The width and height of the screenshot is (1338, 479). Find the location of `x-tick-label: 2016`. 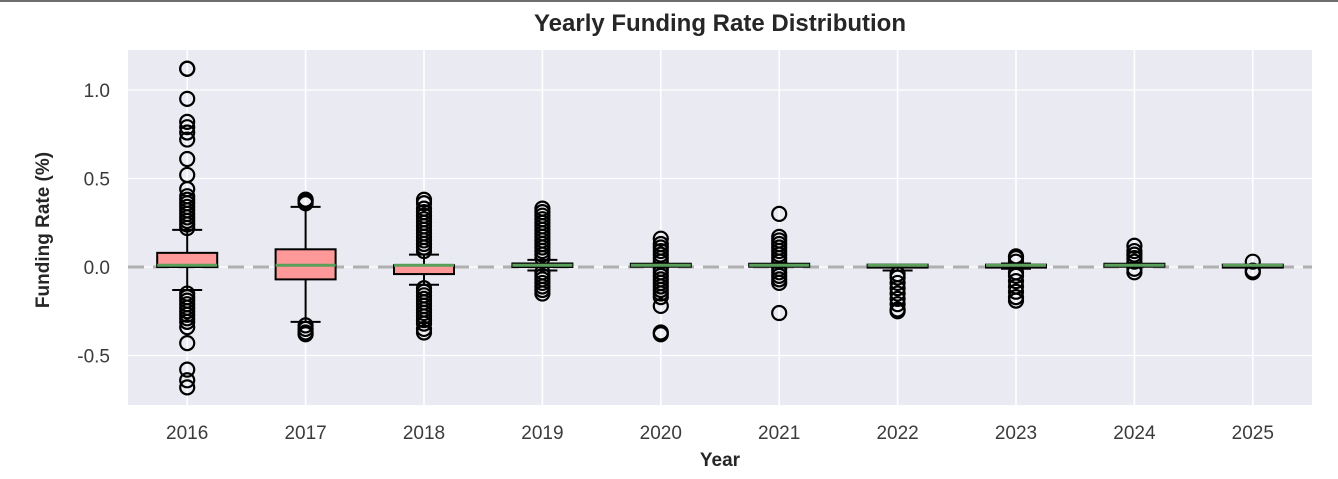

x-tick-label: 2016 is located at coordinates (187, 433).